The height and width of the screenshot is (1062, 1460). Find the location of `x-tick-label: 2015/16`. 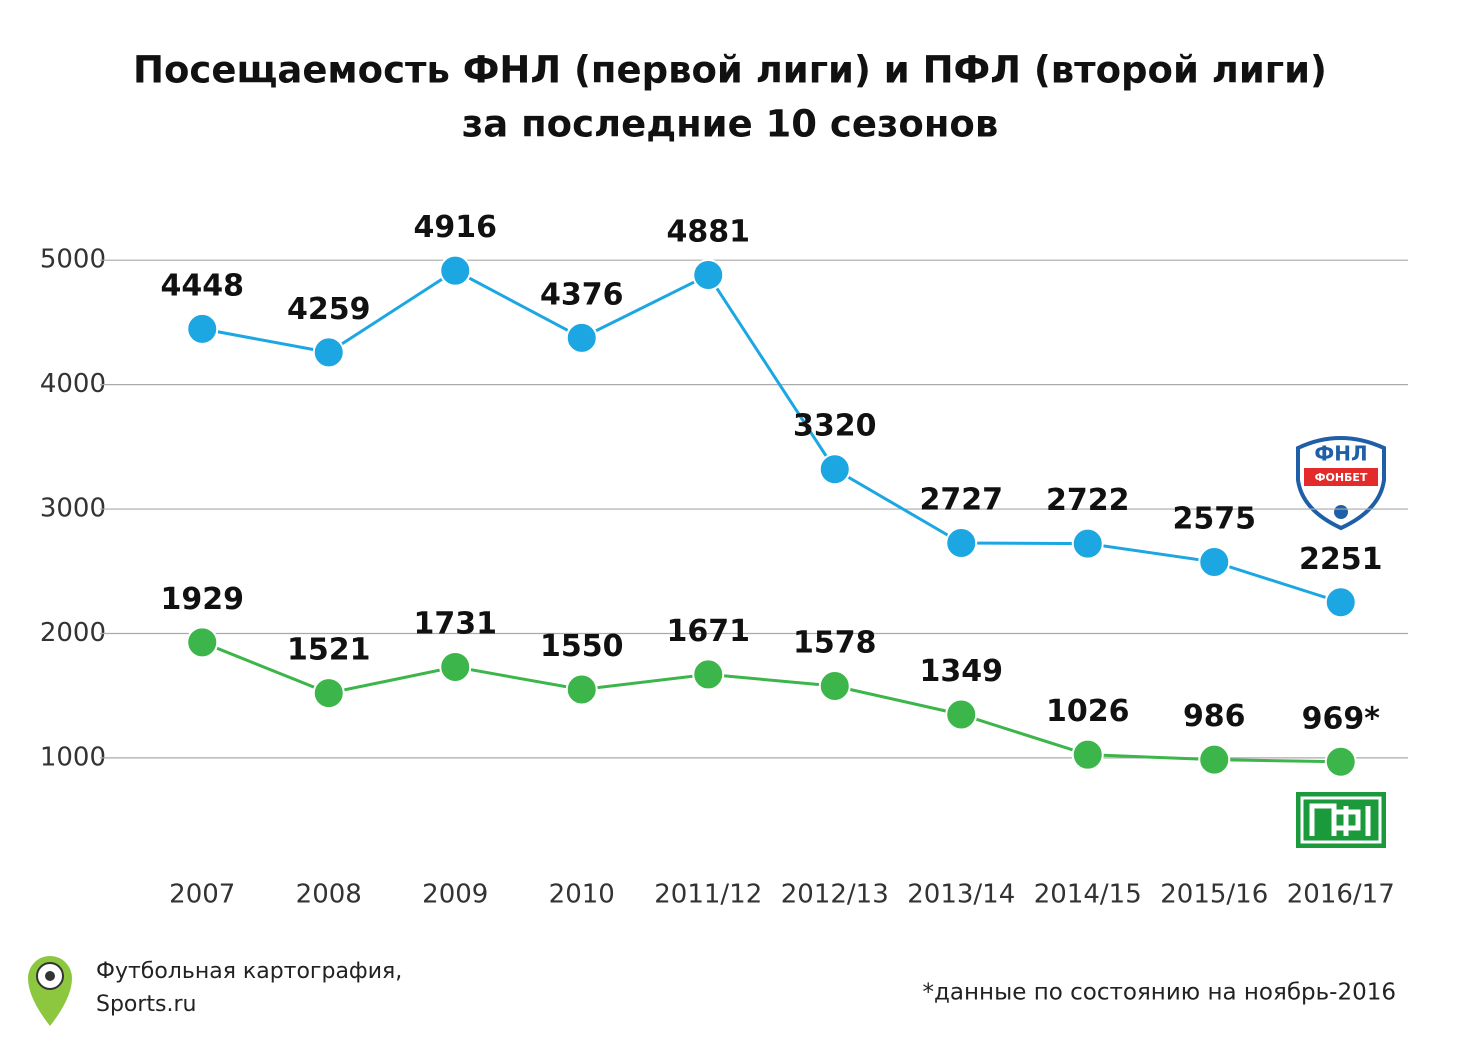

x-tick-label: 2015/16 is located at coordinates (1214, 895).